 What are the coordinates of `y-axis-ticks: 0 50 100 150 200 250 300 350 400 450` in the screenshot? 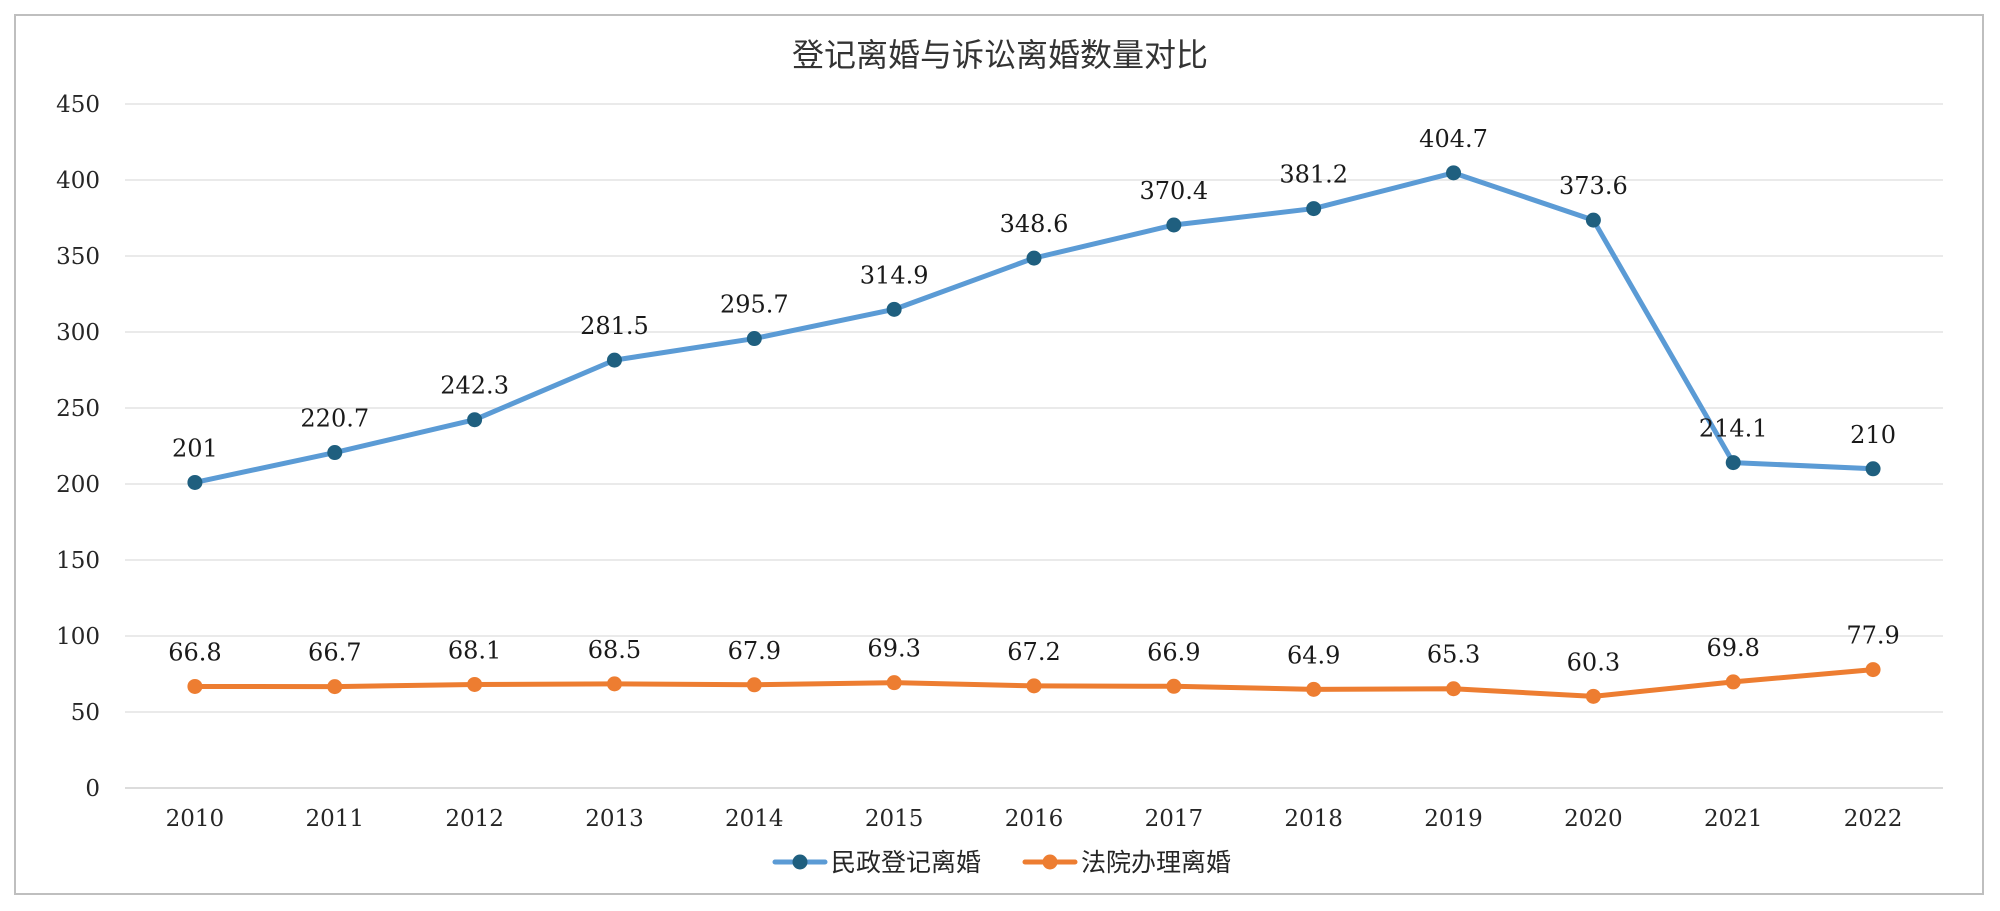 It's located at (78, 447).